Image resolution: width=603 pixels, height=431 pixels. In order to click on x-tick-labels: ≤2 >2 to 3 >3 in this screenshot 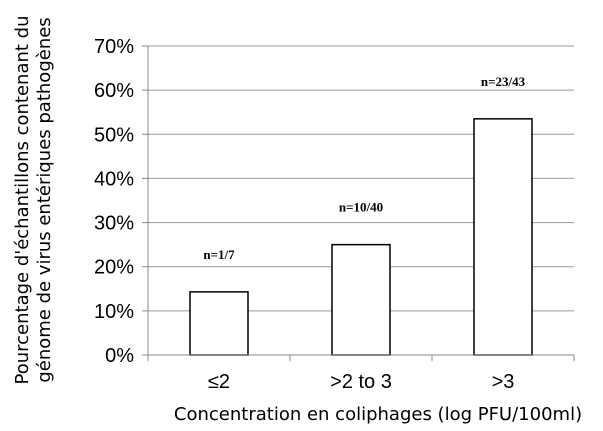, I will do `click(361, 382)`.